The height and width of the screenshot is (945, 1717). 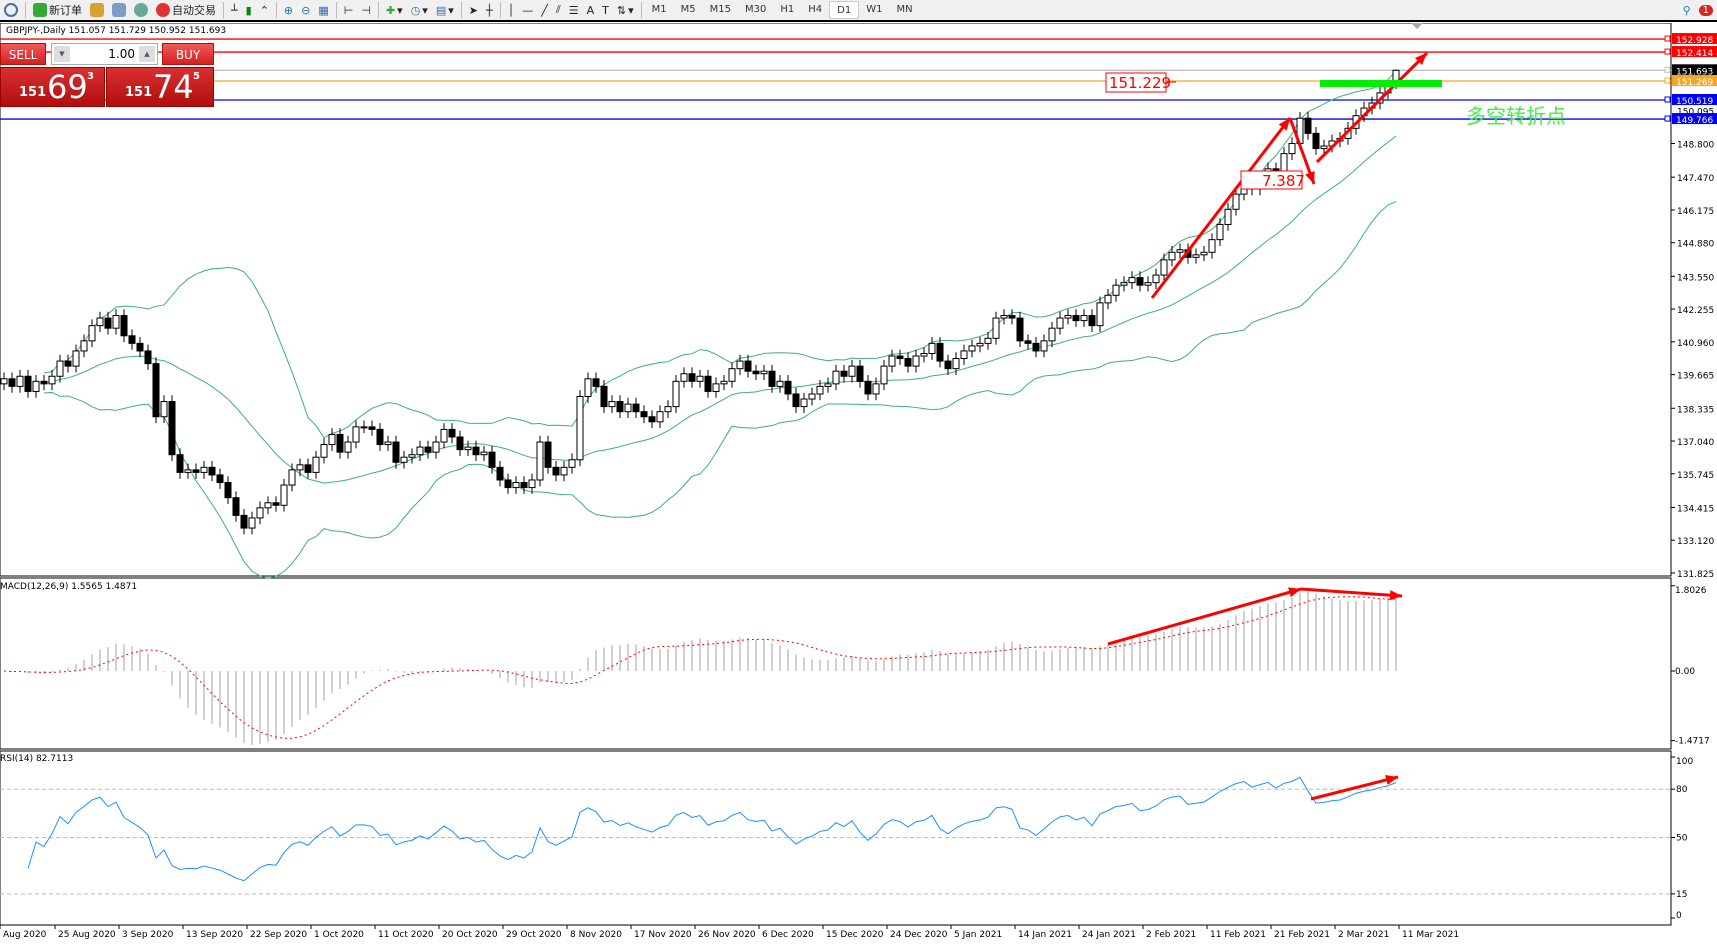 What do you see at coordinates (419, 10) in the screenshot?
I see `periods-button: ◷ ▾` at bounding box center [419, 10].